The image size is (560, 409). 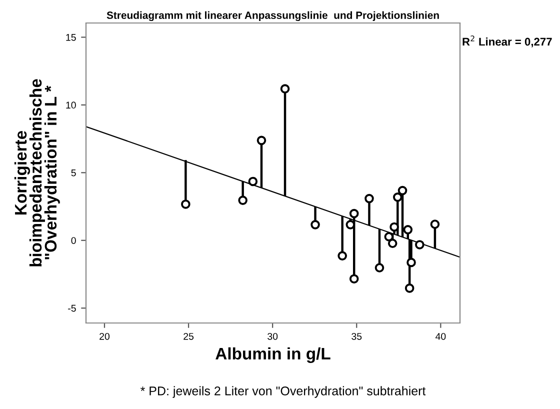 What do you see at coordinates (71, 105) in the screenshot?
I see `y-tick-label: 10` at bounding box center [71, 105].